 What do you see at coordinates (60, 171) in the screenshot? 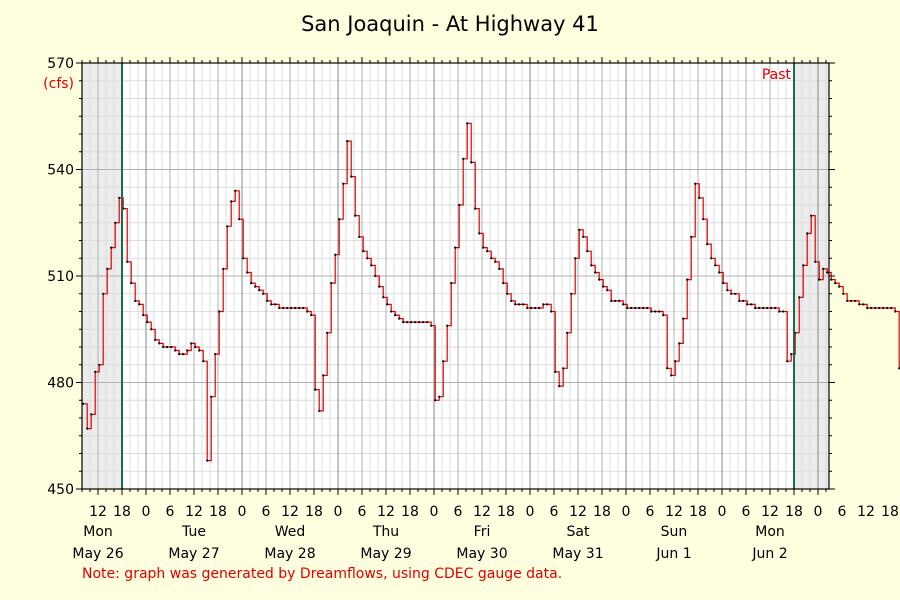
I see `y-tick-label: 540` at bounding box center [60, 171].